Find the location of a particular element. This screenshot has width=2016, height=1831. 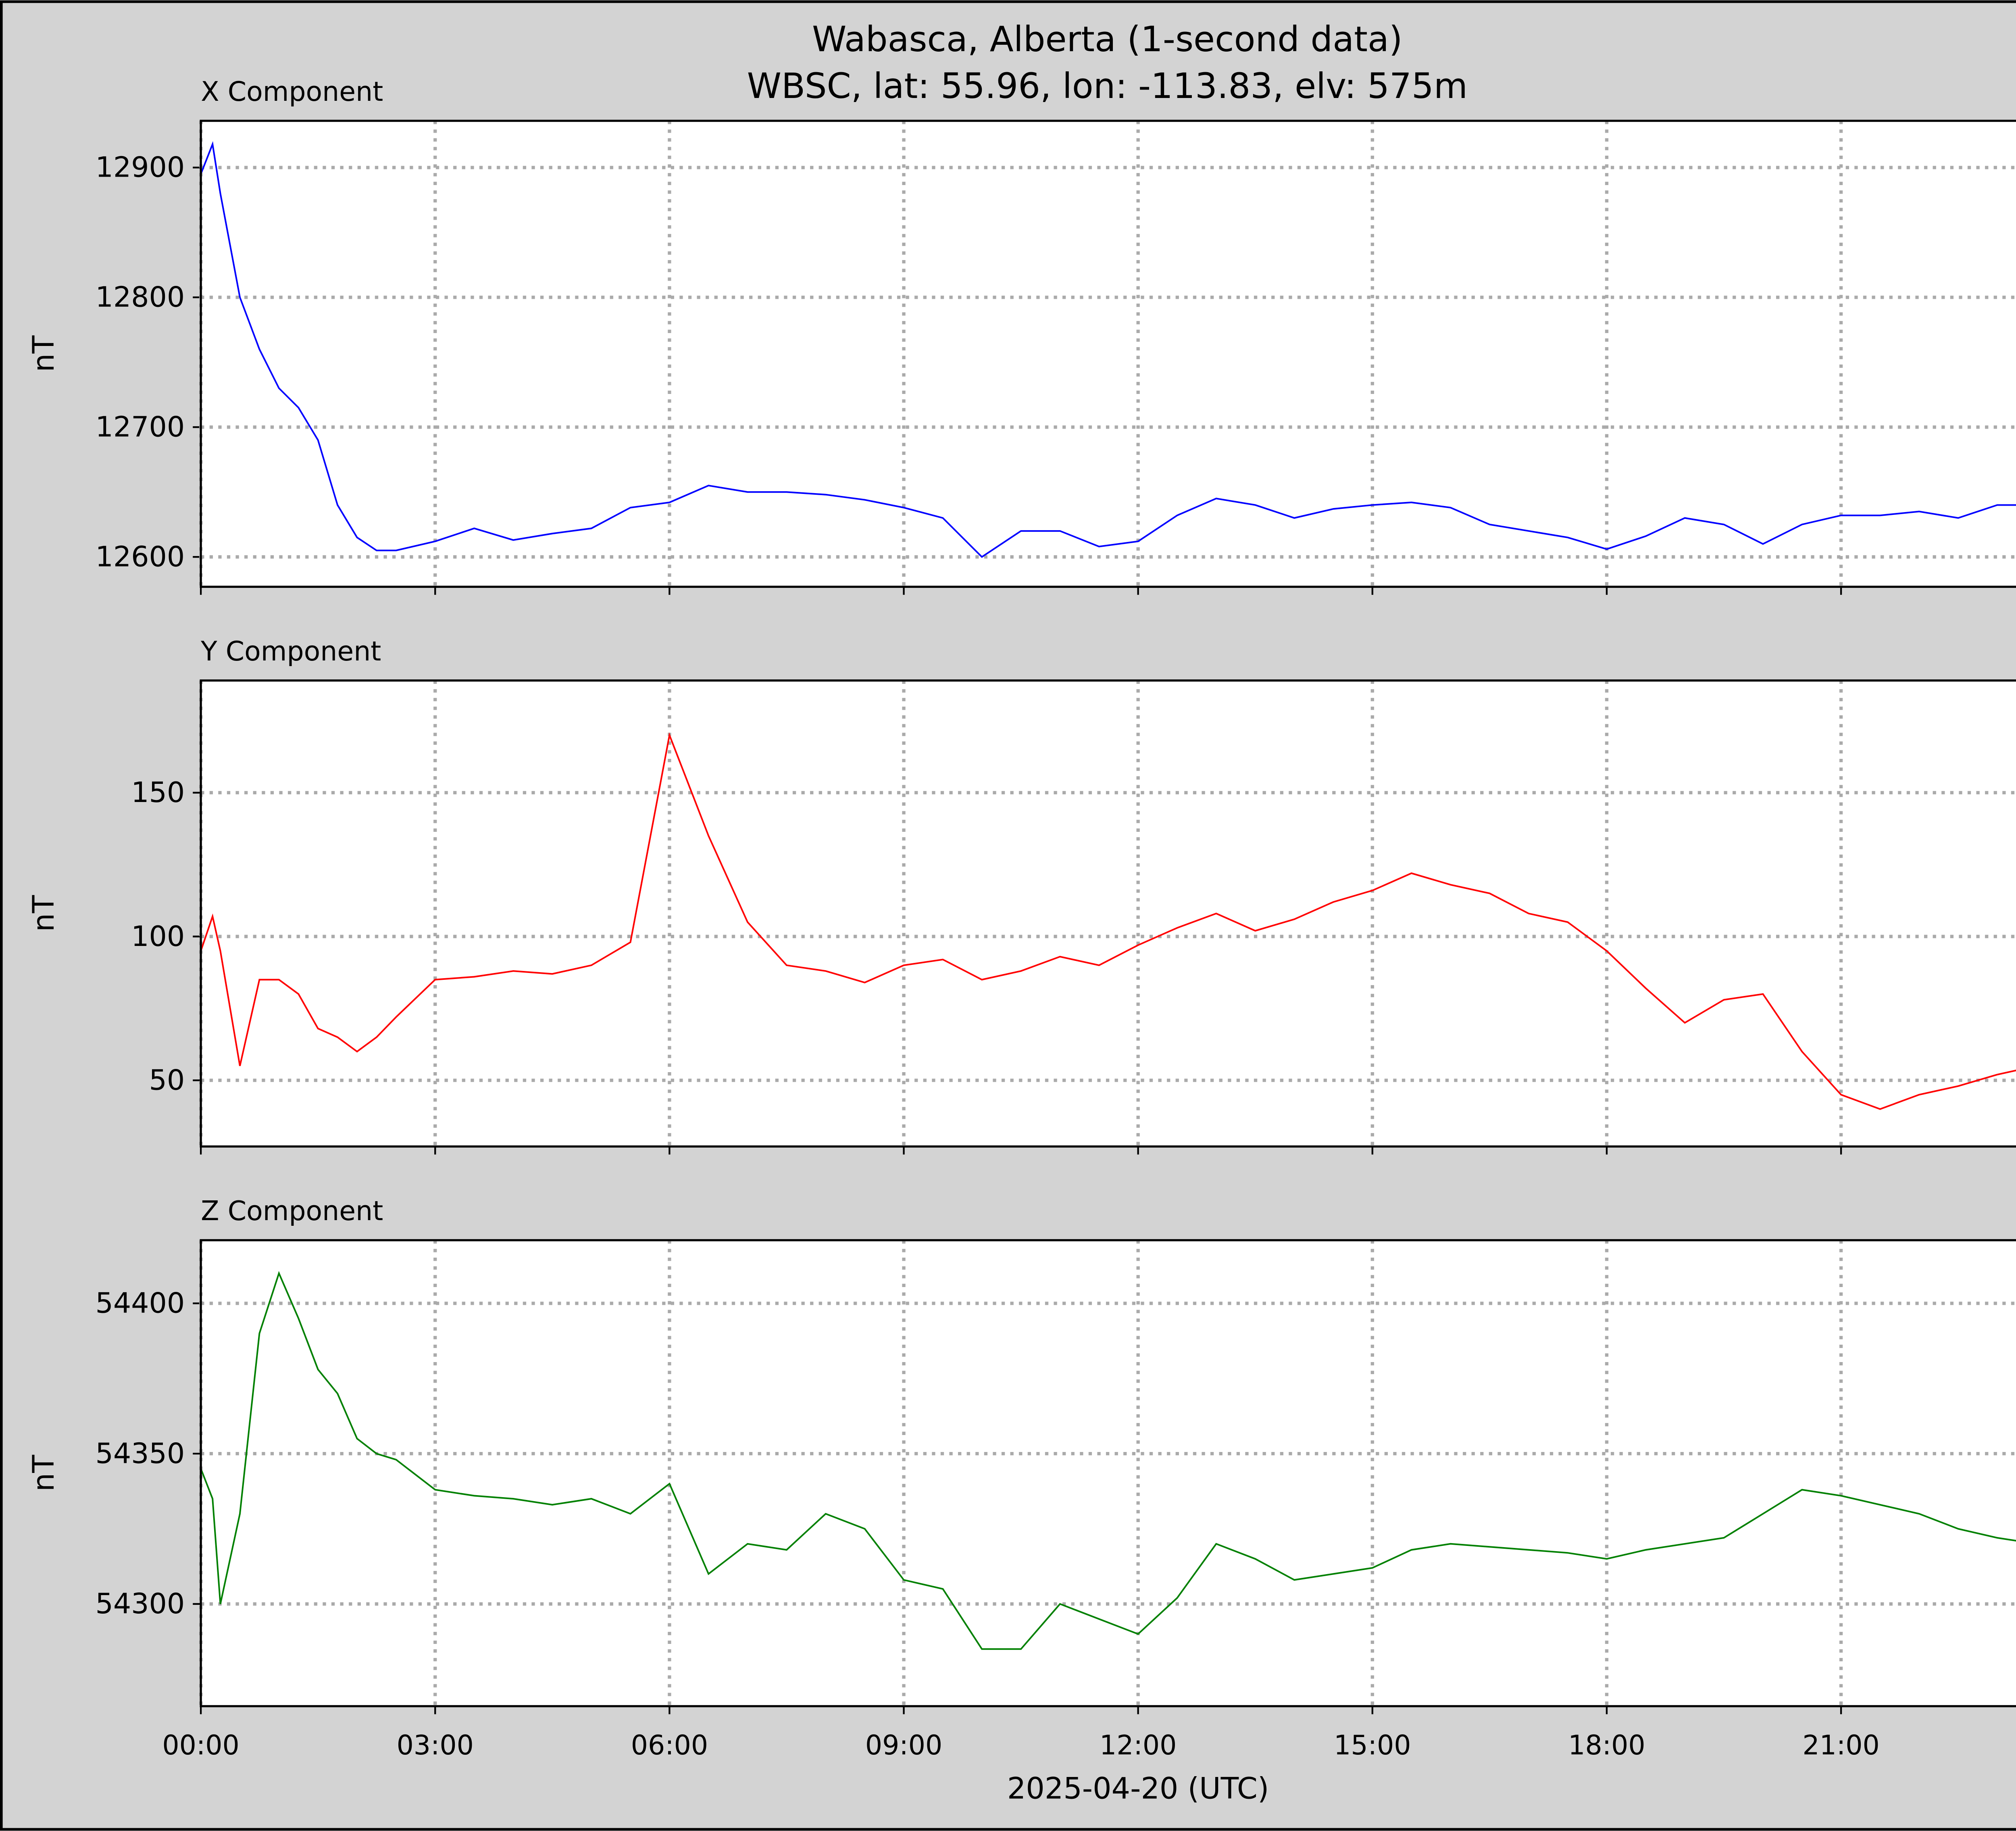

y-tick-label: 54350 is located at coordinates (140, 1453).